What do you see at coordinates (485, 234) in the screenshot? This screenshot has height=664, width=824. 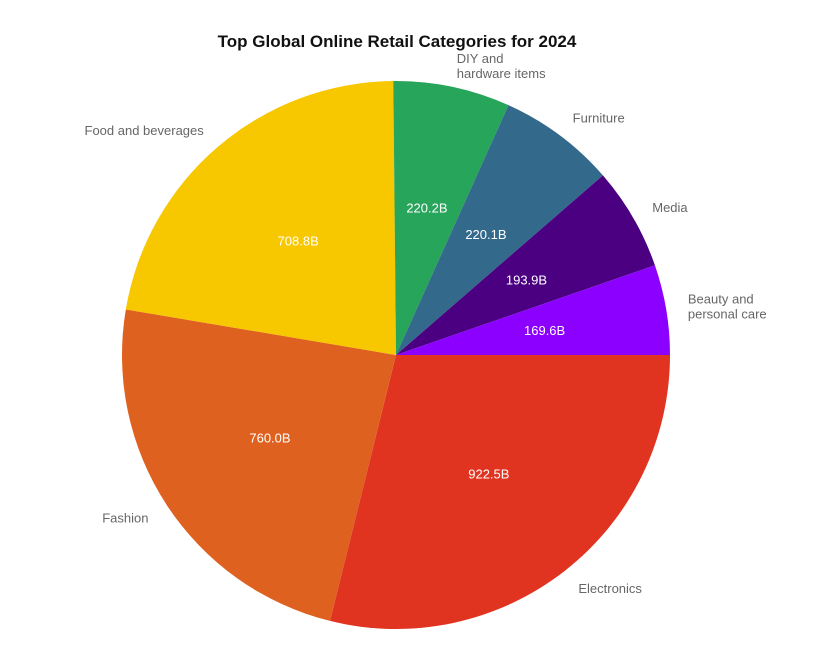 I see `value-label-furniture: 220.1B` at bounding box center [485, 234].